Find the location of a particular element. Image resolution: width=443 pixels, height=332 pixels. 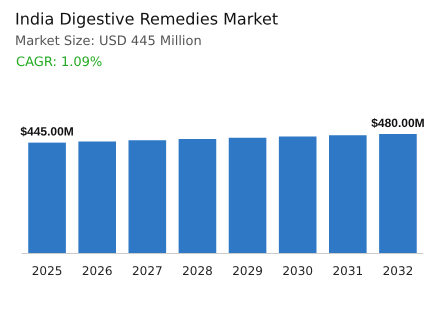

data-label: $445.00M is located at coordinates (47, 131).